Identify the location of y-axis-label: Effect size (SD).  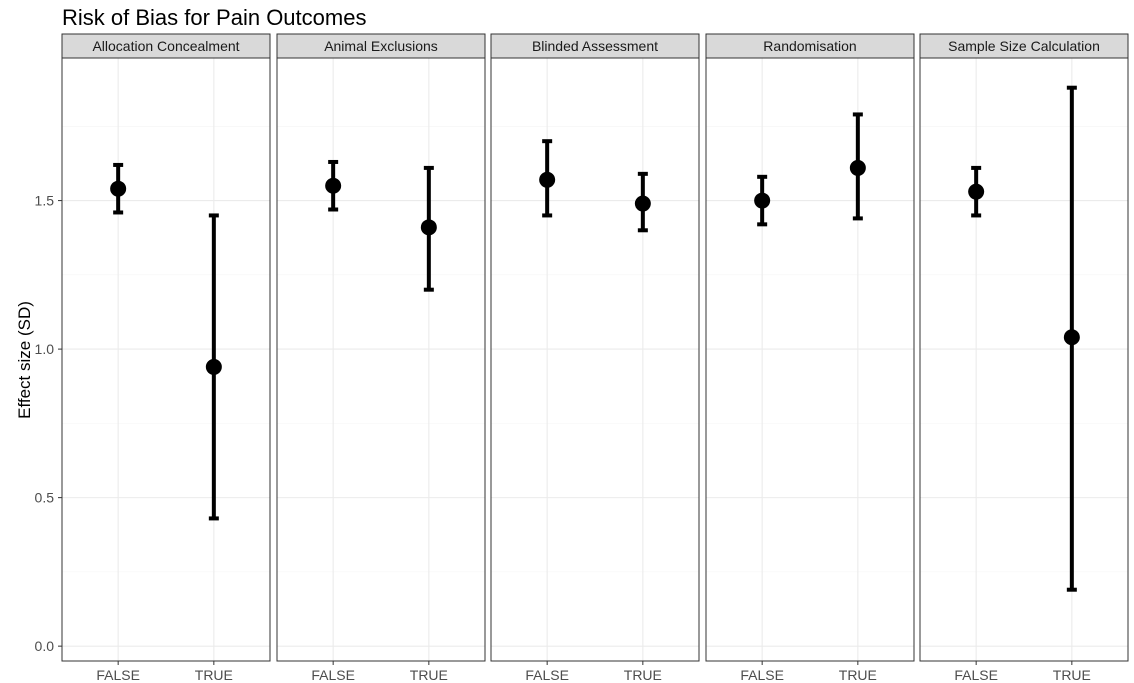
(24, 360).